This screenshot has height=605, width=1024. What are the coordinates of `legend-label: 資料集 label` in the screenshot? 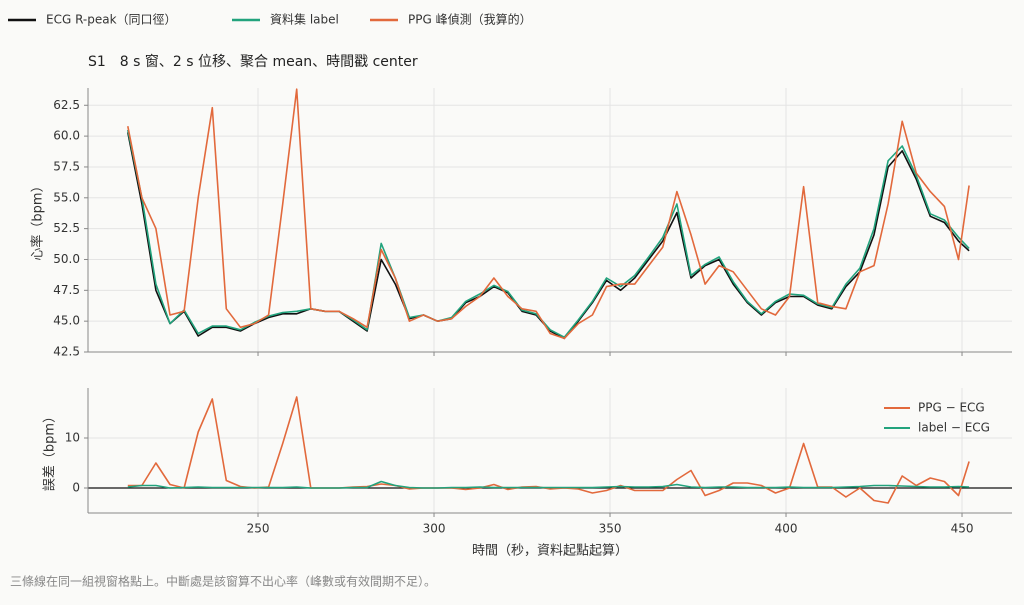 It's located at (304, 19).